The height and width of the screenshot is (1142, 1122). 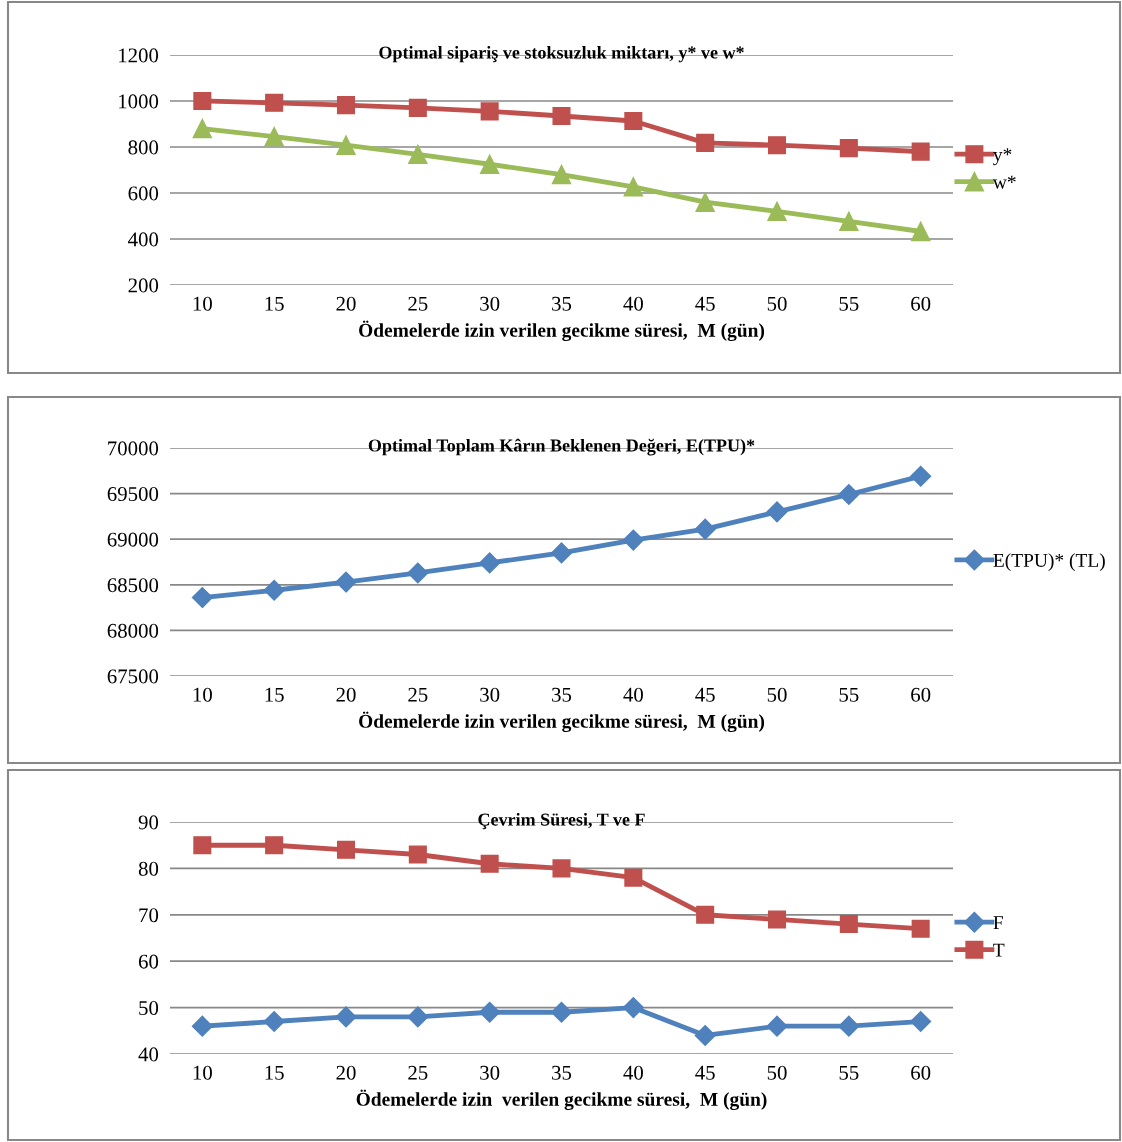 What do you see at coordinates (202, 694) in the screenshot?
I see `x-tick-label: 10` at bounding box center [202, 694].